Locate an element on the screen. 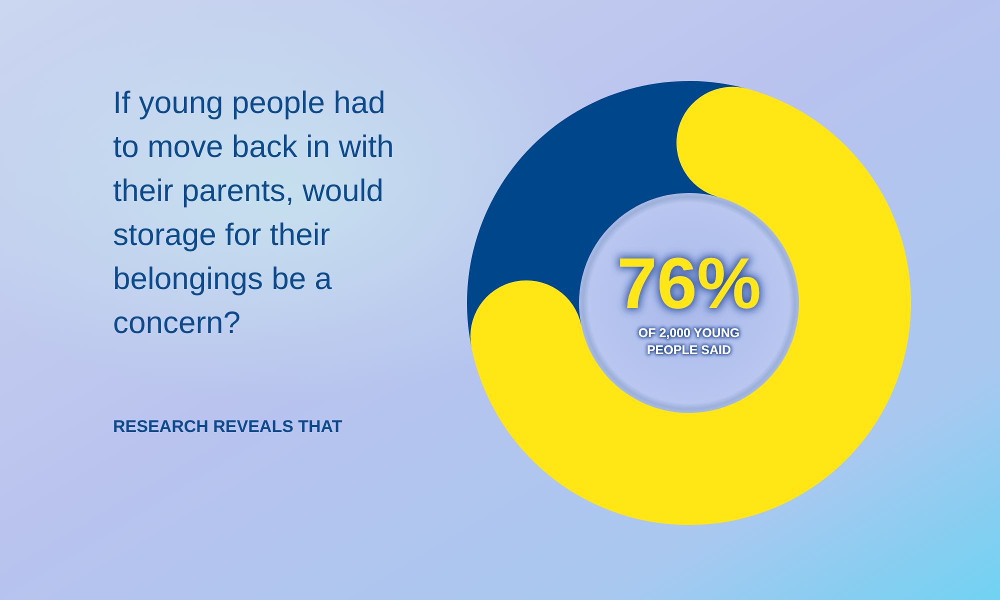  text: If young people had to move back in with their parents, would storage for their belongings be a concern? is located at coordinates (253, 212).